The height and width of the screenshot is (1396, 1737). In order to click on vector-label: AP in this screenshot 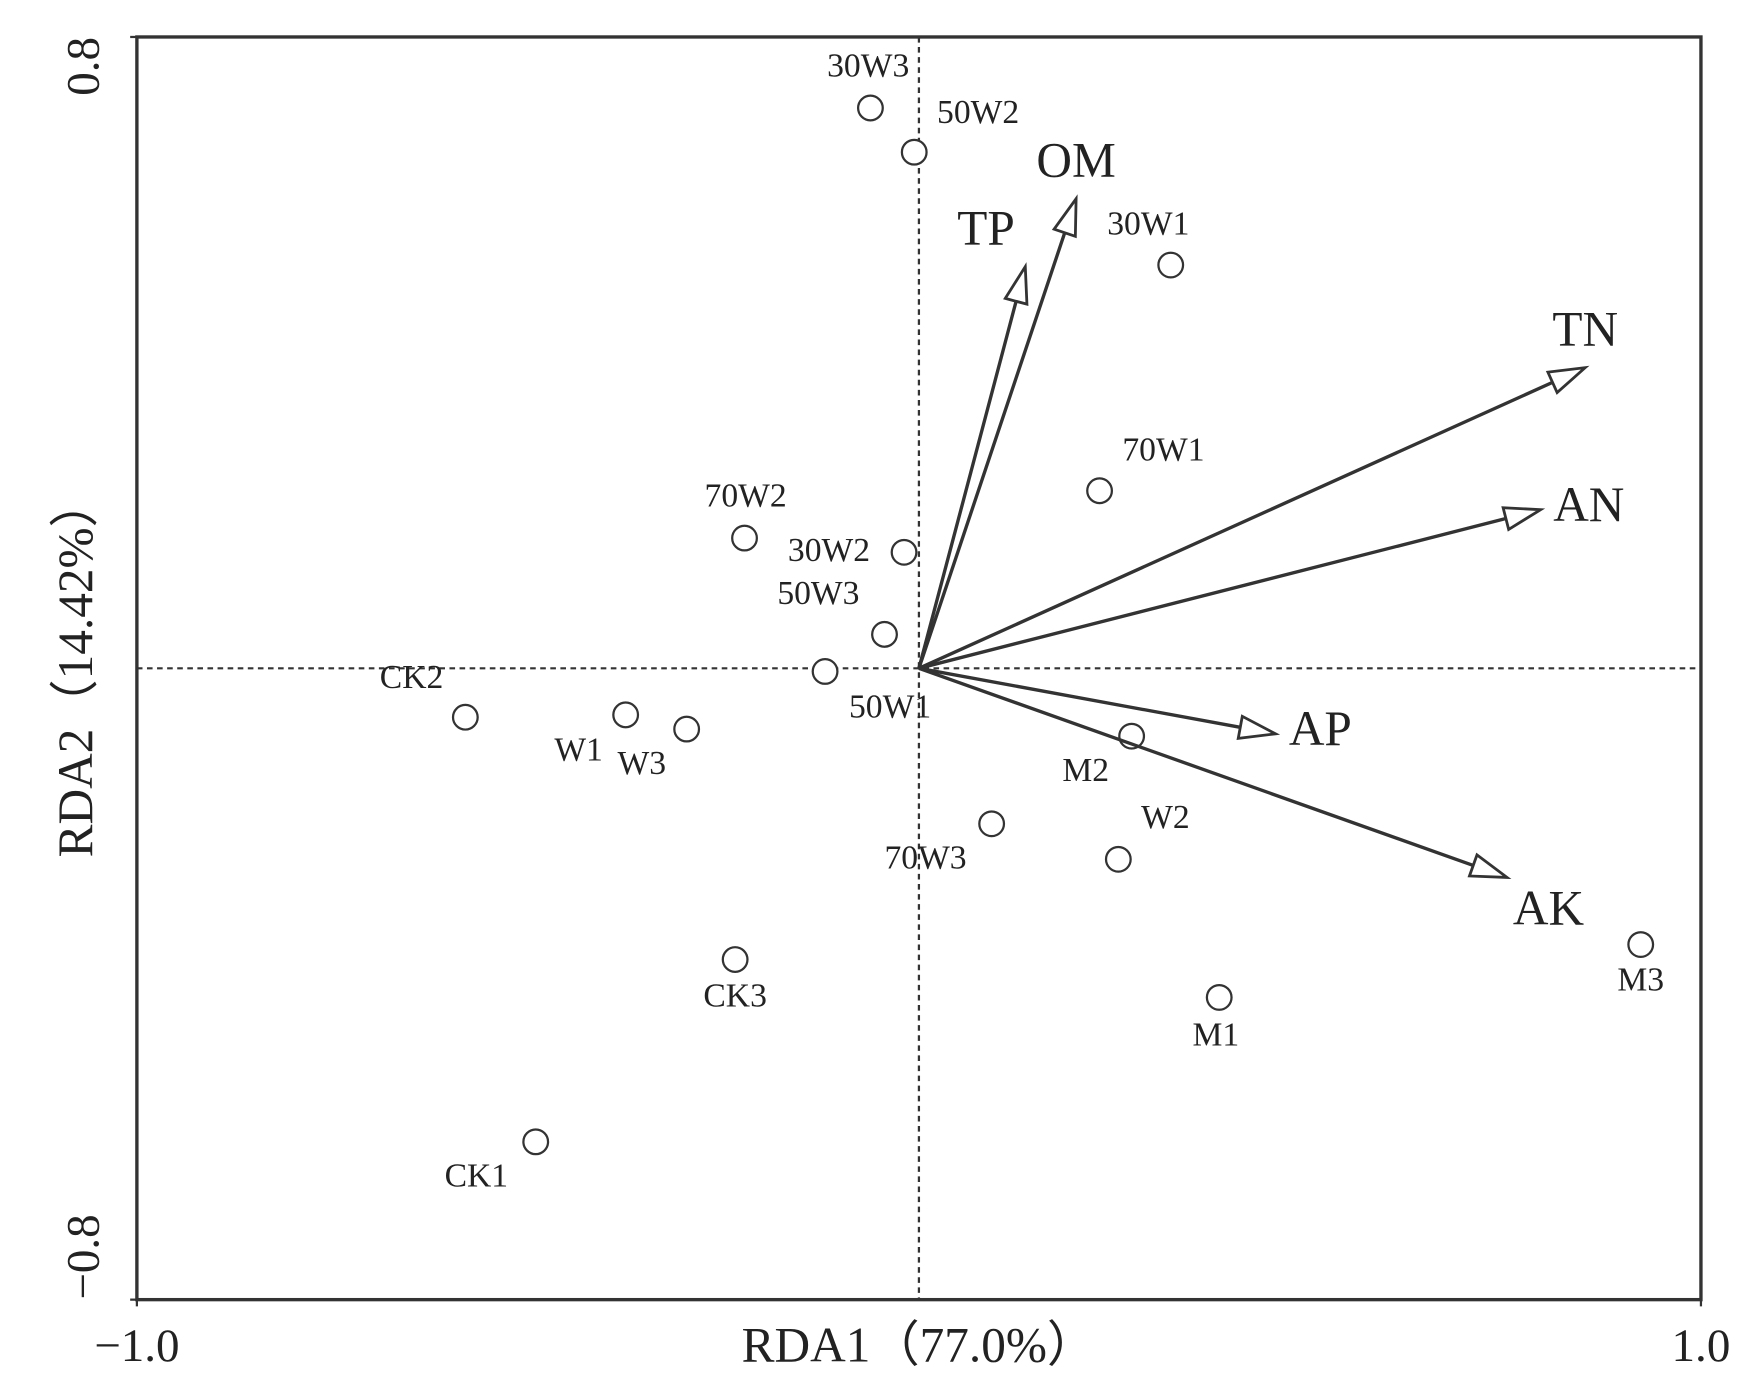, I will do `click(1320, 728)`.